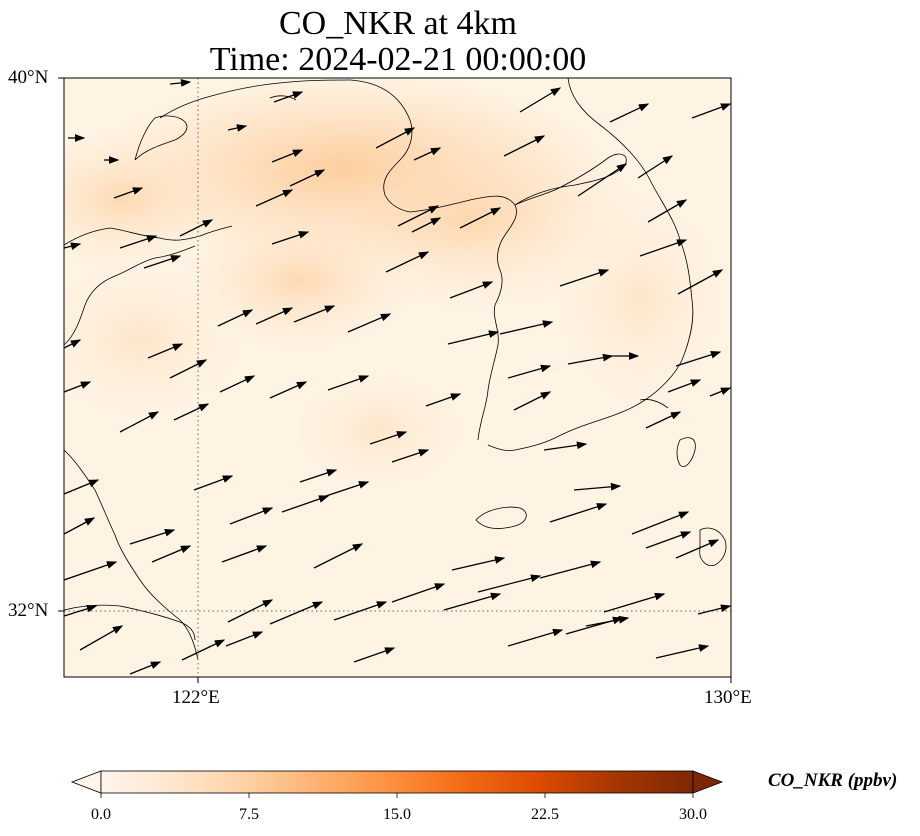 The image size is (920, 836). What do you see at coordinates (708, 782) in the screenshot?
I see `colorbar-extend-max` at bounding box center [708, 782].